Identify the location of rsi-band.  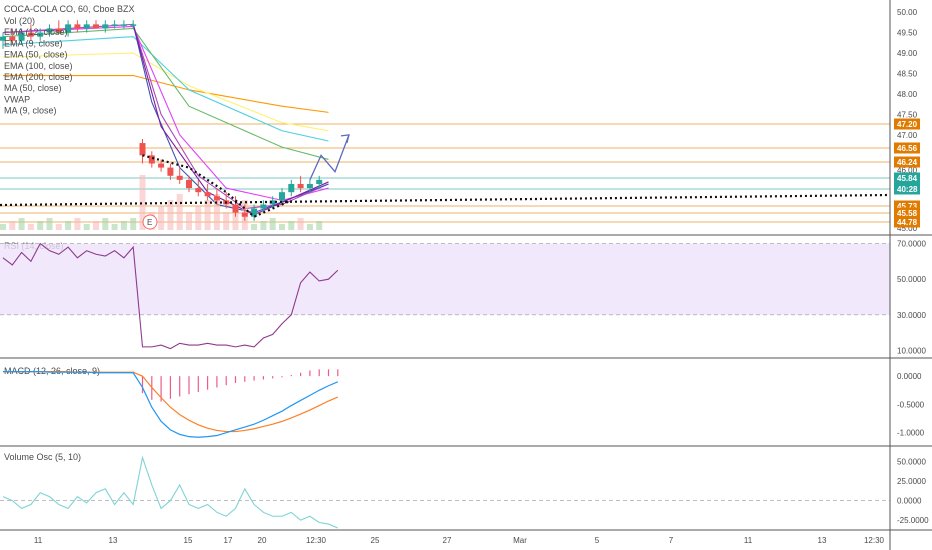
(445, 279).